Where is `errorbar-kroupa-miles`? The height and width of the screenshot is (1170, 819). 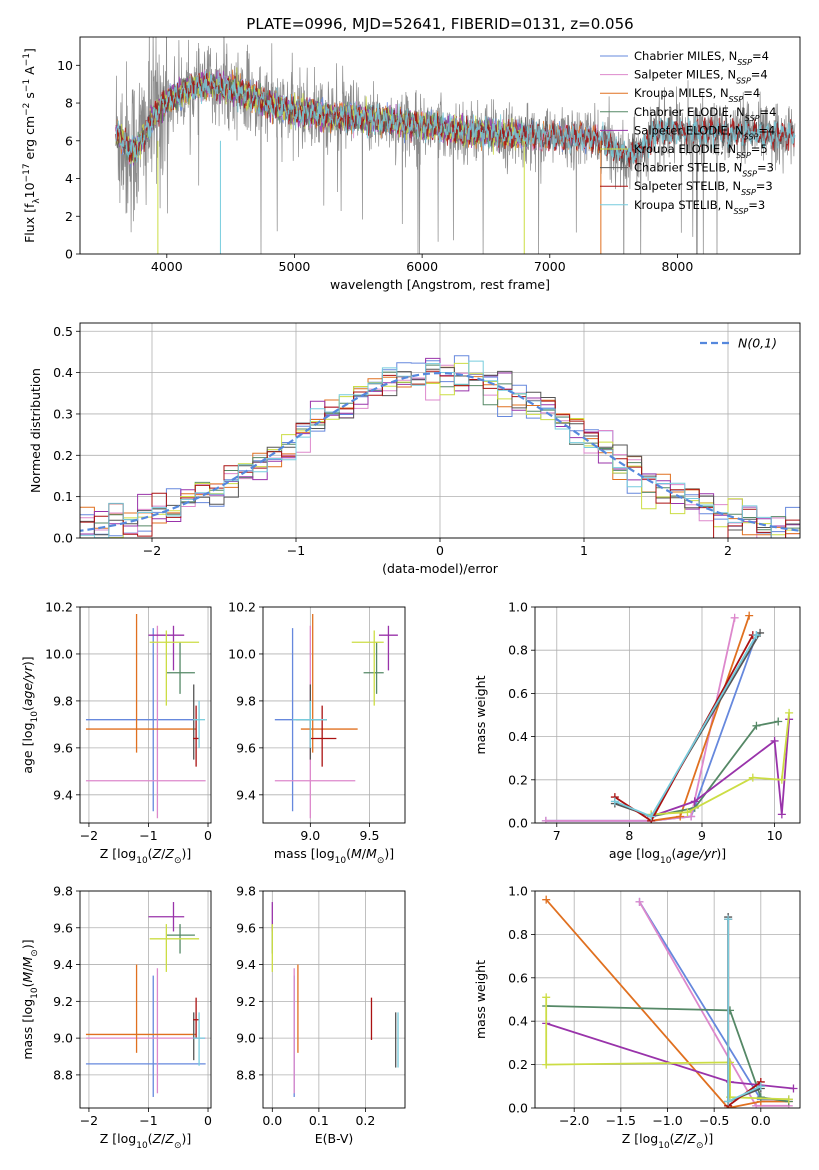 errorbar-kroupa-miles is located at coordinates (141, 683).